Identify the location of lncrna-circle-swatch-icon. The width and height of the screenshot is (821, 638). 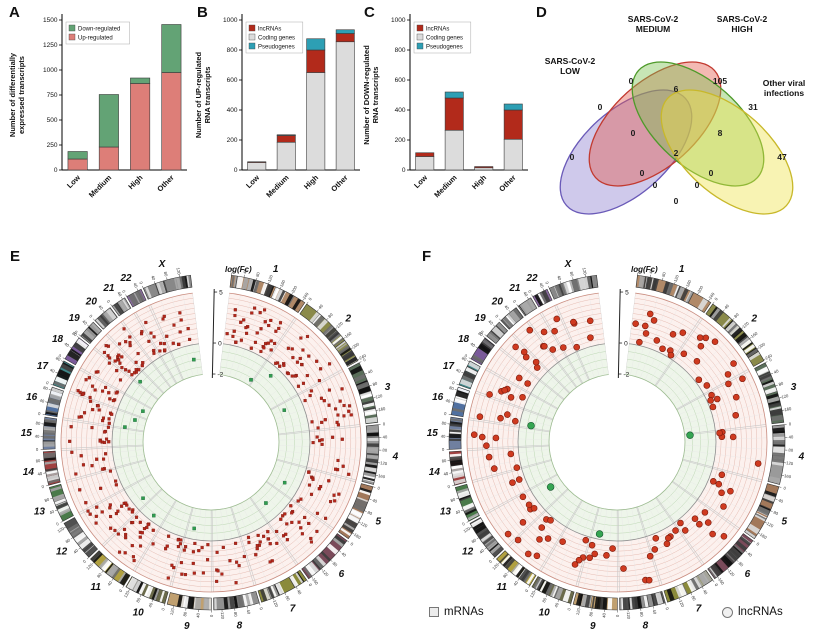
(727, 612).